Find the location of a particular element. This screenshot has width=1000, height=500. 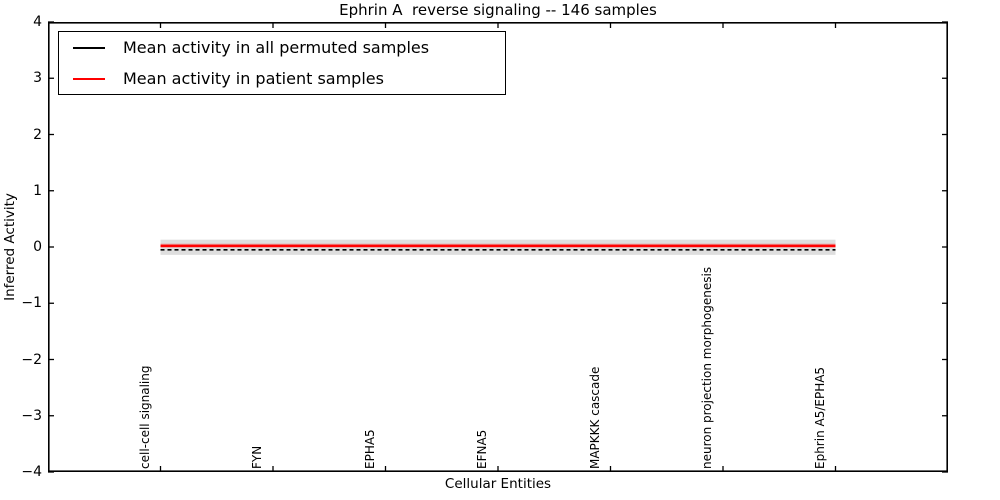

y-tick-label: −1 is located at coordinates (31, 303).